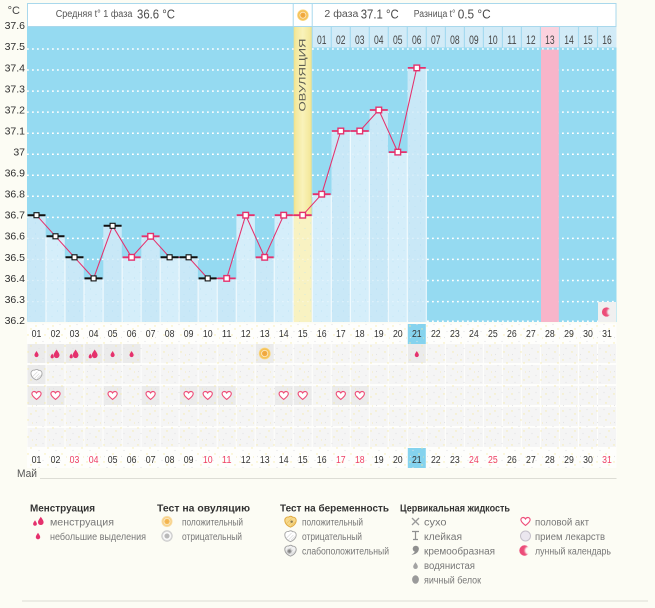  I want to click on svg-text: °C, so click(14, 11).